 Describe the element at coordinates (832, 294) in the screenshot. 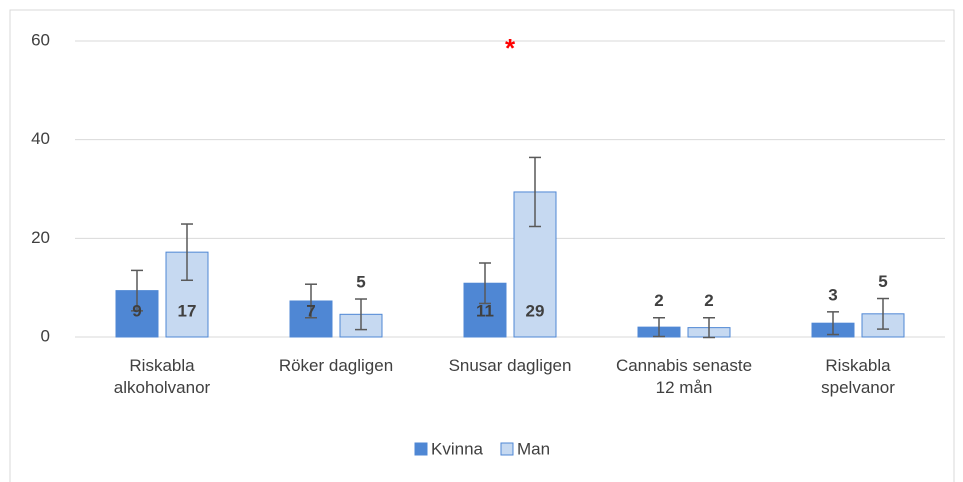

I see `data-label: 3` at that location.